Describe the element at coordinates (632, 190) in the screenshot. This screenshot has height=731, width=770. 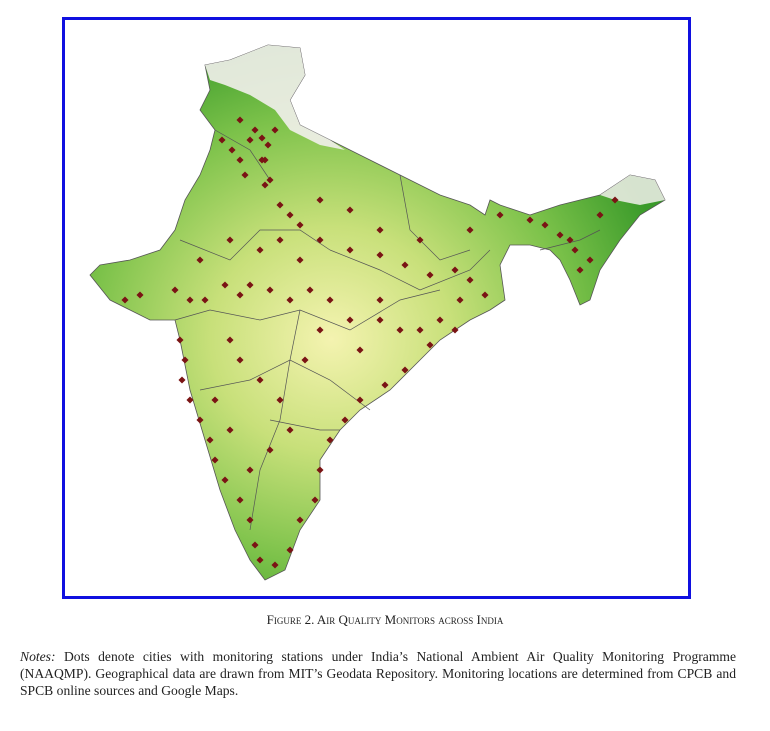
I see `northeast-snow` at that location.